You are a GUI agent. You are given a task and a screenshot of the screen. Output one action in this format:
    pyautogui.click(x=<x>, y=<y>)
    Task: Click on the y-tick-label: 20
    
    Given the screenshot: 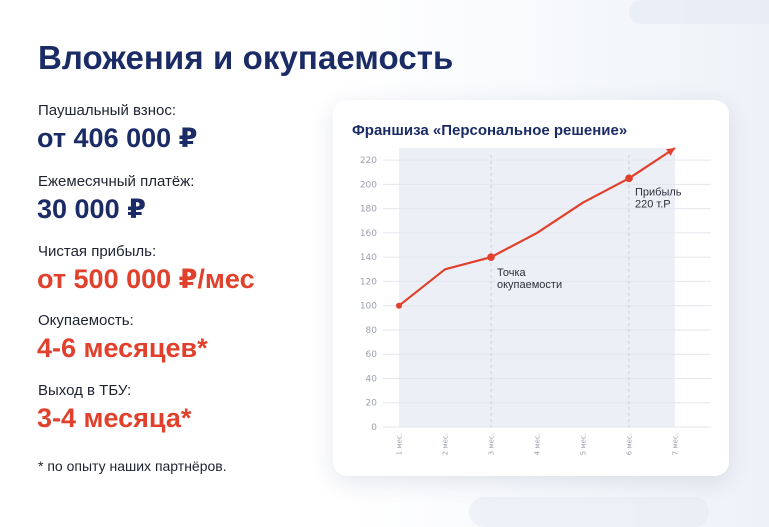 What is the action you would take?
    pyautogui.click(x=372, y=404)
    